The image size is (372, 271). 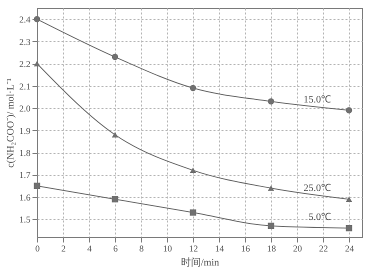 What do you see at coordinates (141, 249) in the screenshot?
I see `x-tick-label: 8` at bounding box center [141, 249].